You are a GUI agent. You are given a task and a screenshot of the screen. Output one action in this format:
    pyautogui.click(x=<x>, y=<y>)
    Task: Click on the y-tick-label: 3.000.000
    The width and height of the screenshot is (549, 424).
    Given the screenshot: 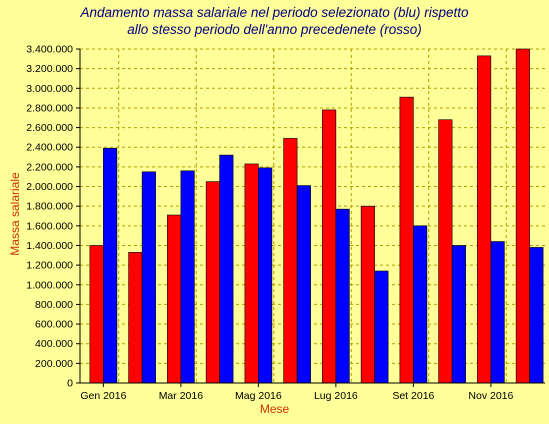 What is the action you would take?
    pyautogui.click(x=49, y=89)
    